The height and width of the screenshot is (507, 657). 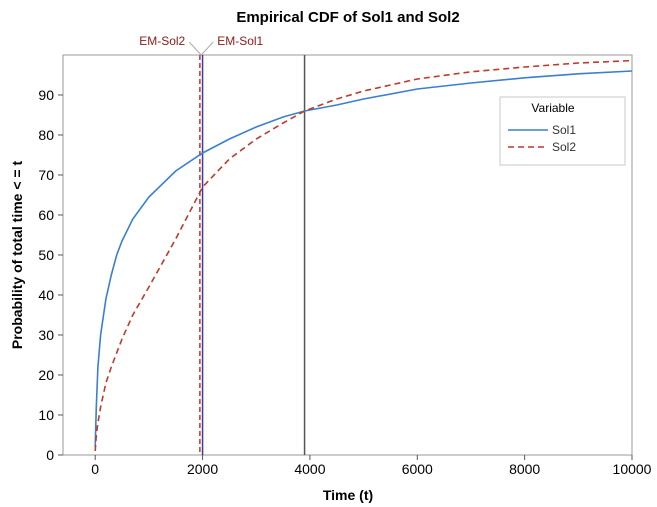 I want to click on y-tick-label: 30, so click(x=46, y=335).